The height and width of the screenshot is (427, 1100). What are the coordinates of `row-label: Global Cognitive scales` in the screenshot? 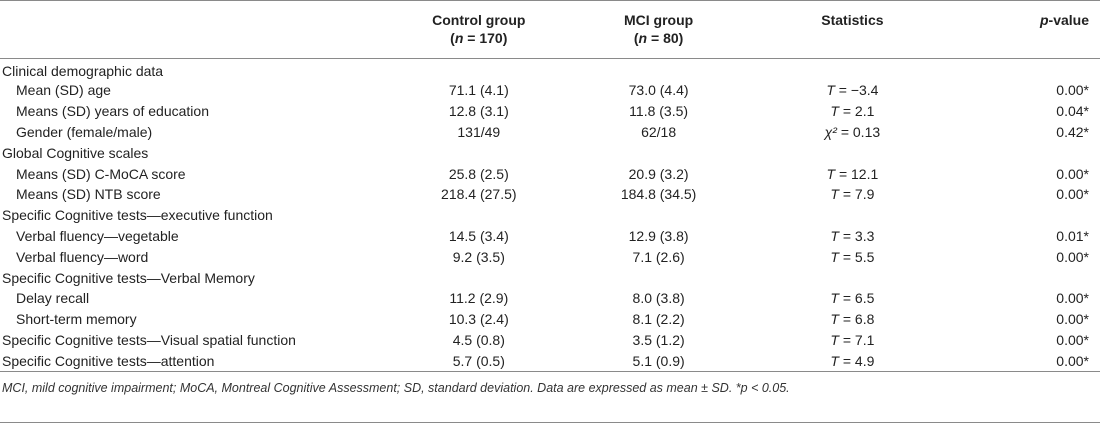 It's located at (75, 152).